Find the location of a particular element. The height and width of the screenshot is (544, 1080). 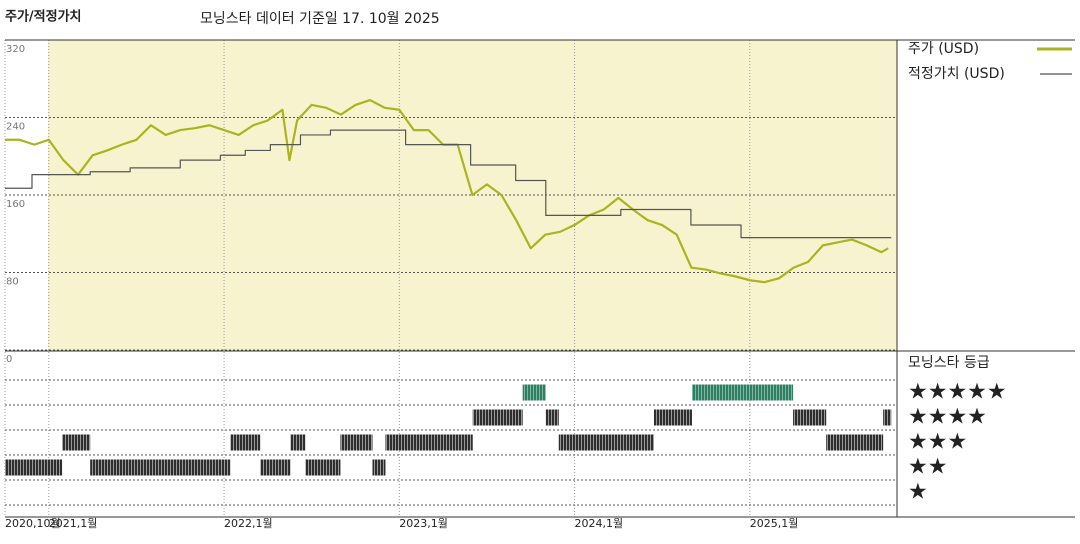

rating-label: ★★ is located at coordinates (927, 467).